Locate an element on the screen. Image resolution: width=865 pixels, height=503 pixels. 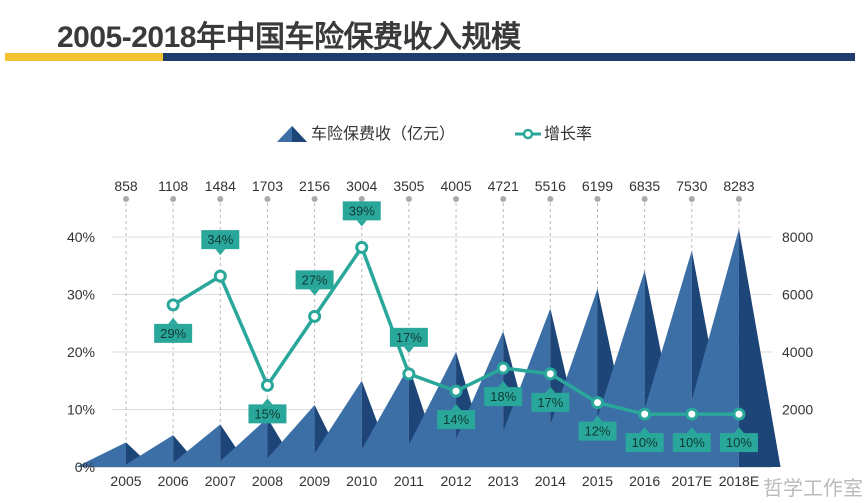
left-axis-tick: 30% is located at coordinates (81, 295).